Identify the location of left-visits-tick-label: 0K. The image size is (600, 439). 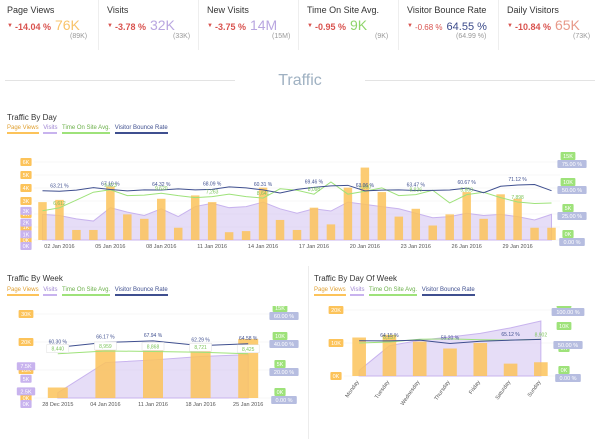
(26, 247).